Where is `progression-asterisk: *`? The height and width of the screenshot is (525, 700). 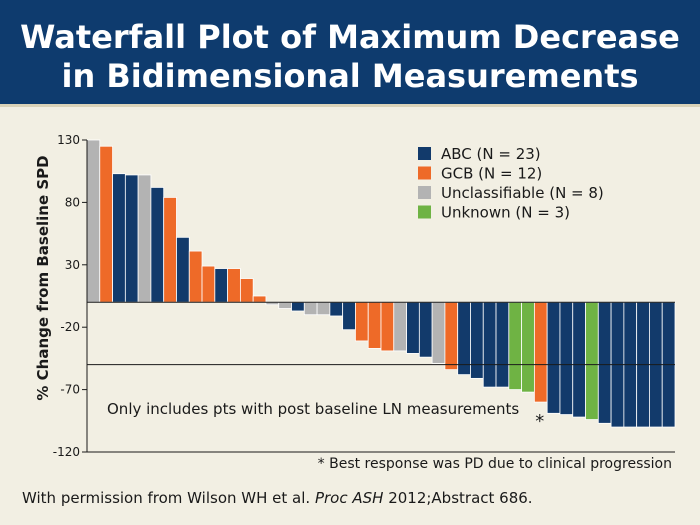 progression-asterisk: * is located at coordinates (539, 421).